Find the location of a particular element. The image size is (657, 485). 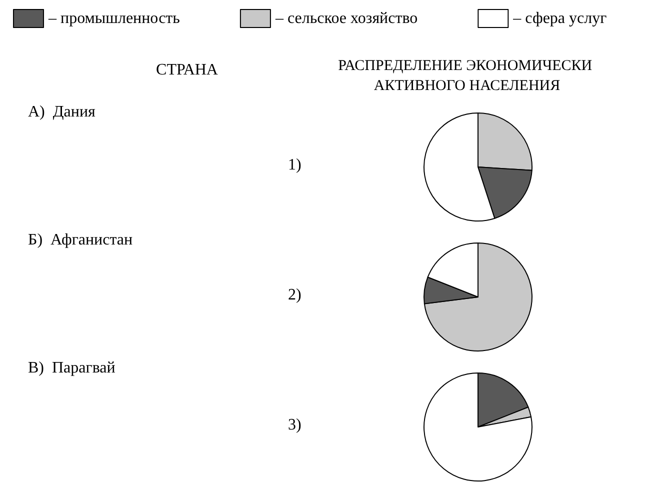

text: Б) Афганистан is located at coordinates (81, 240).